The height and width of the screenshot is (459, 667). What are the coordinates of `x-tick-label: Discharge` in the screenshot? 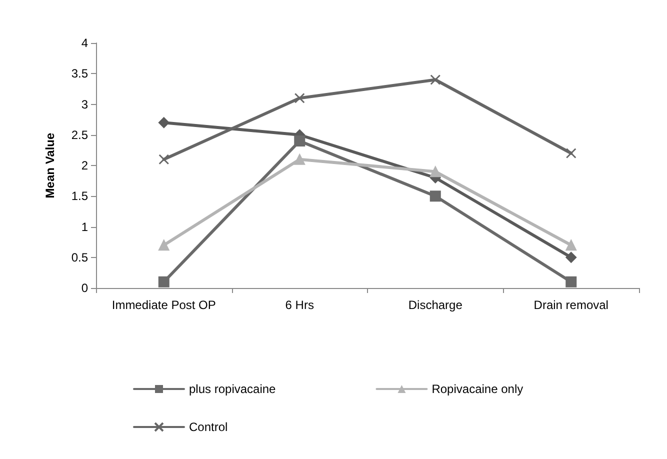 It's located at (435, 305).